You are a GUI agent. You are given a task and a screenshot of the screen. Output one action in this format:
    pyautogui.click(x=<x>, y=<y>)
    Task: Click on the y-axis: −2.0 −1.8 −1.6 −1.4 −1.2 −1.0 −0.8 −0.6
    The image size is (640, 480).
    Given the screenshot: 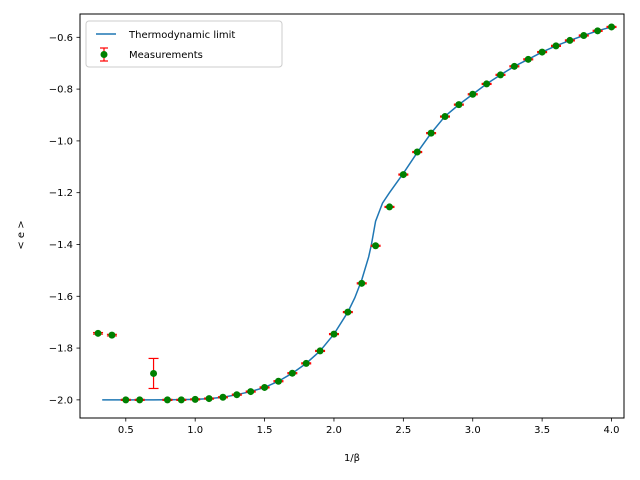 What is the action you would take?
    pyautogui.click(x=64, y=219)
    